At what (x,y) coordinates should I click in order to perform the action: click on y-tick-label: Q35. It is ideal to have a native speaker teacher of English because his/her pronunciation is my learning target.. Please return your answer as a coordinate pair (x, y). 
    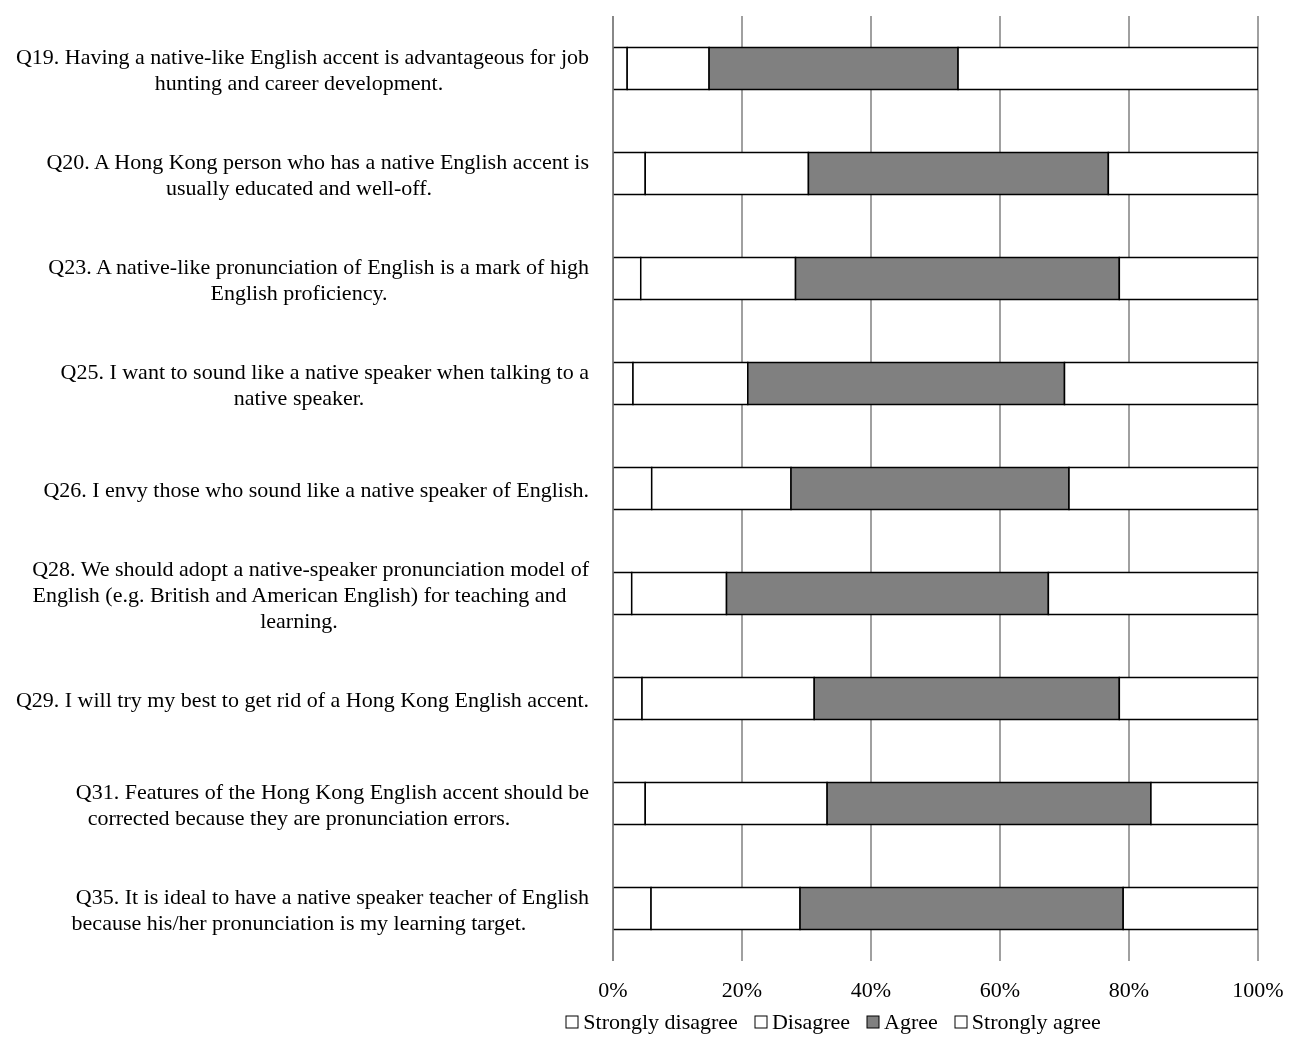
    Looking at the image, I should click on (330, 908).